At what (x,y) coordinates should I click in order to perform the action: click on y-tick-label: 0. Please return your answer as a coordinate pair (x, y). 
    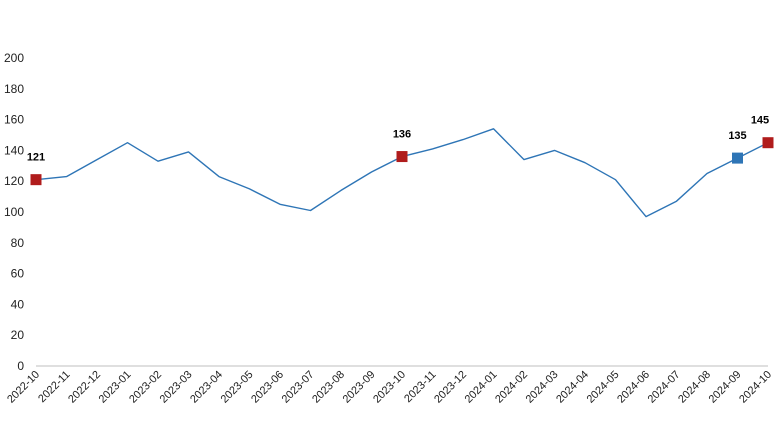
    Looking at the image, I should click on (20, 366).